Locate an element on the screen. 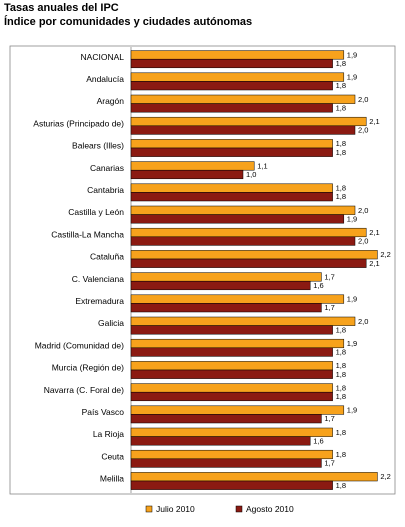 This screenshot has width=405, height=527. category-label: Balears (Illes) is located at coordinates (98, 146).